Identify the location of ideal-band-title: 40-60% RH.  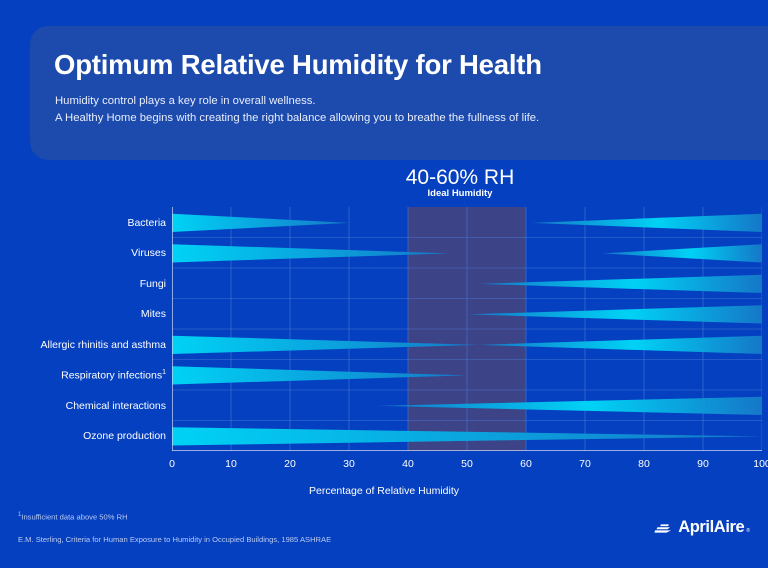
(460, 177).